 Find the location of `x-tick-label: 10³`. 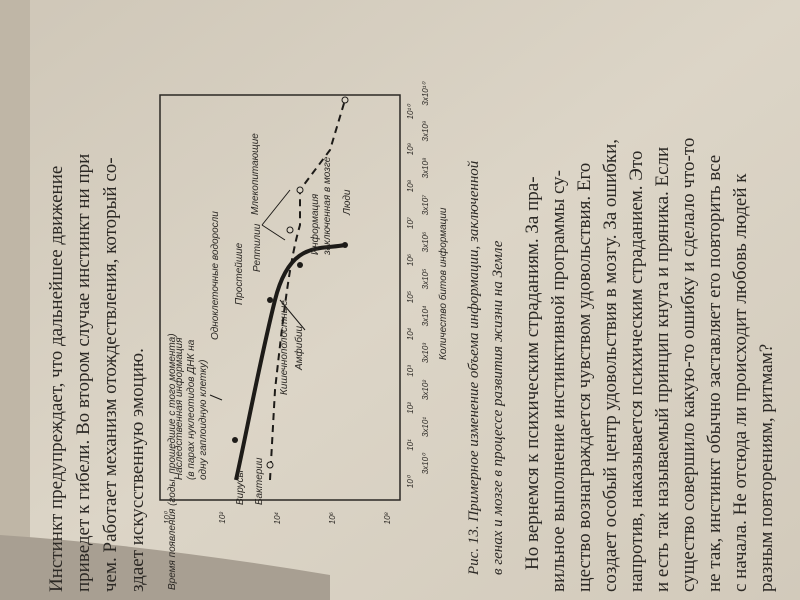

x-tick-label: 10³ is located at coordinates (410, 371).